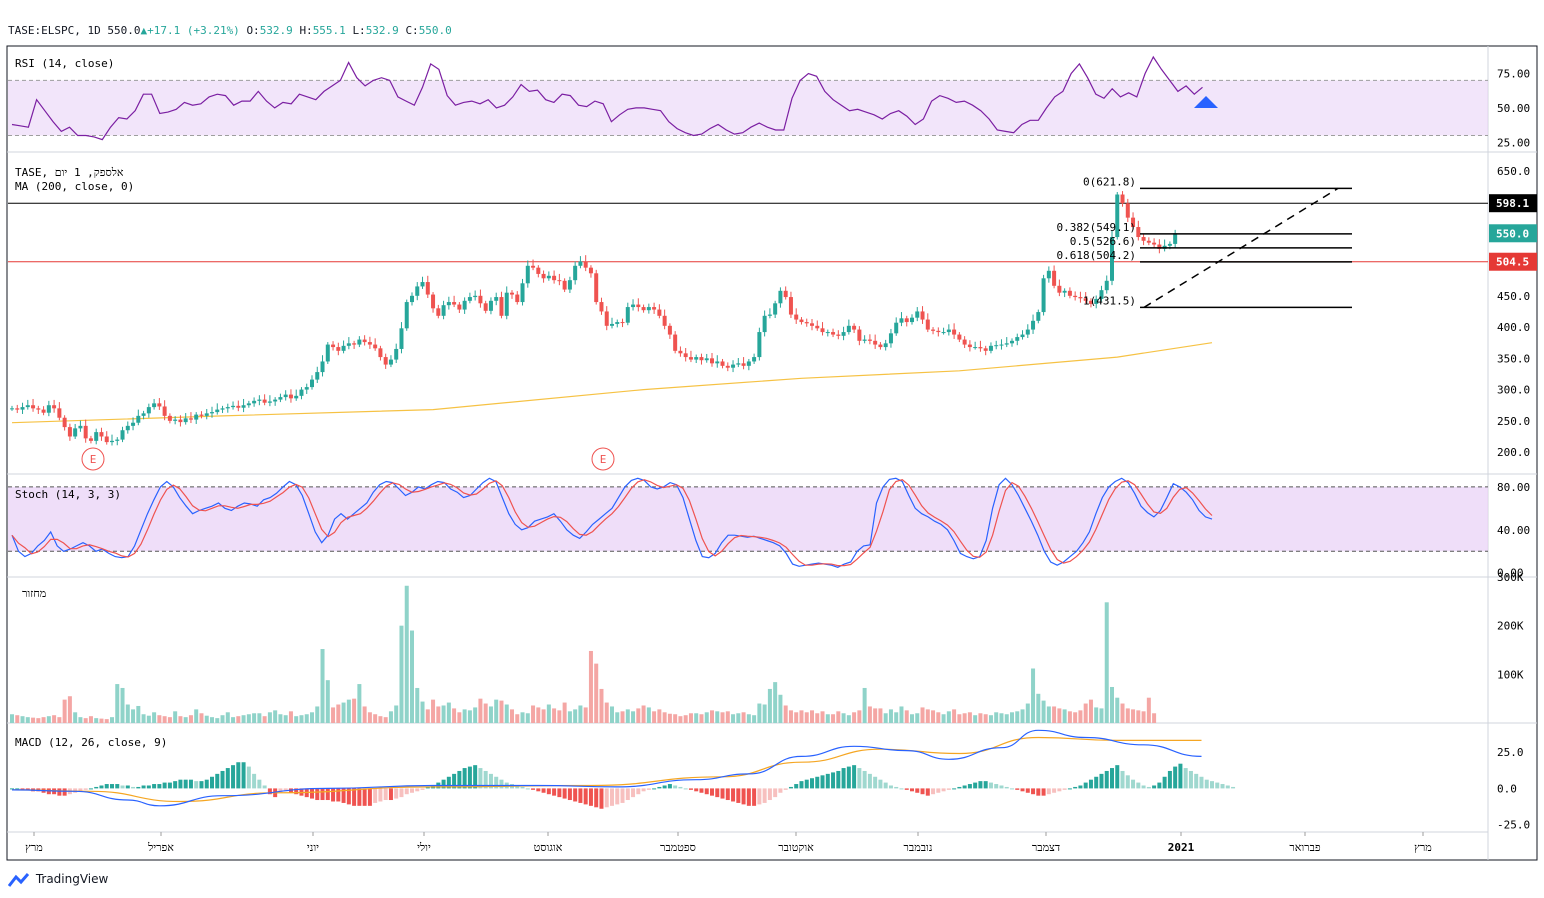 This screenshot has height=898, width=1544. What do you see at coordinates (313, 847) in the screenshot?
I see `time-axis-label: יוני` at bounding box center [313, 847].